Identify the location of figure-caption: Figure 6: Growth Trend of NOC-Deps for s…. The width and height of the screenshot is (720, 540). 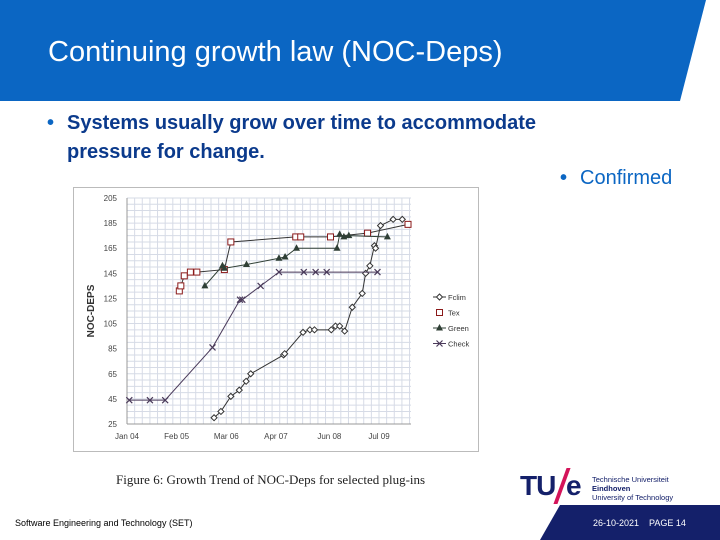
(271, 479).